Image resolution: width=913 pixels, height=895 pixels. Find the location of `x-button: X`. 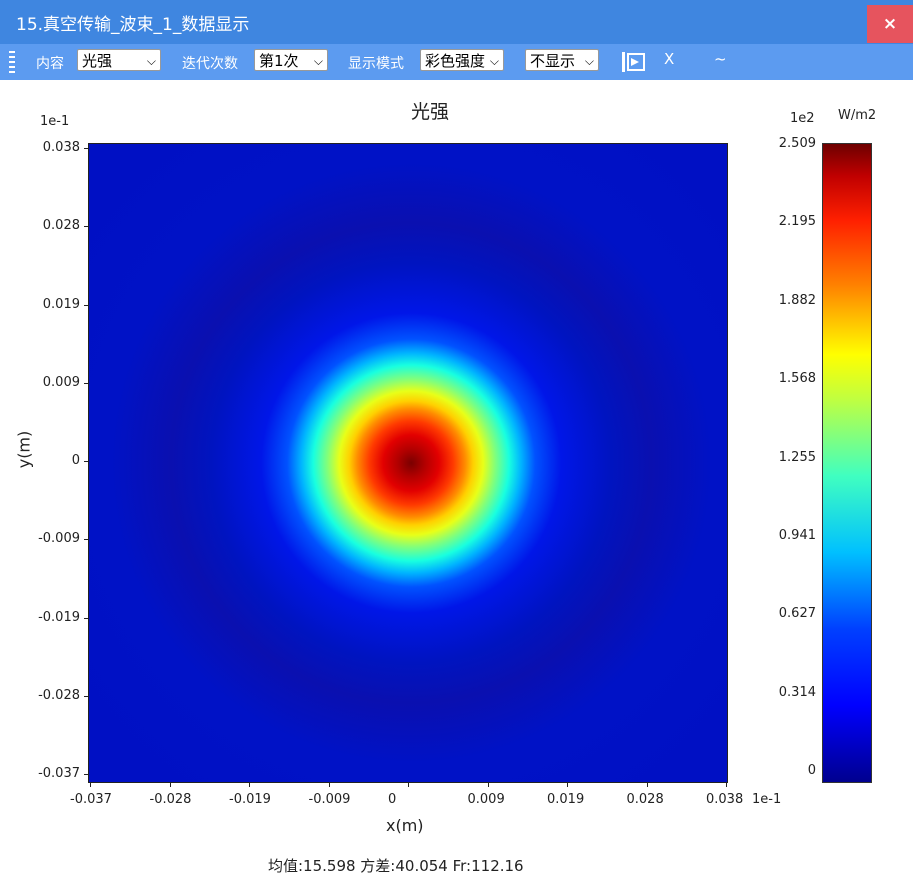

x-button: X is located at coordinates (669, 59).